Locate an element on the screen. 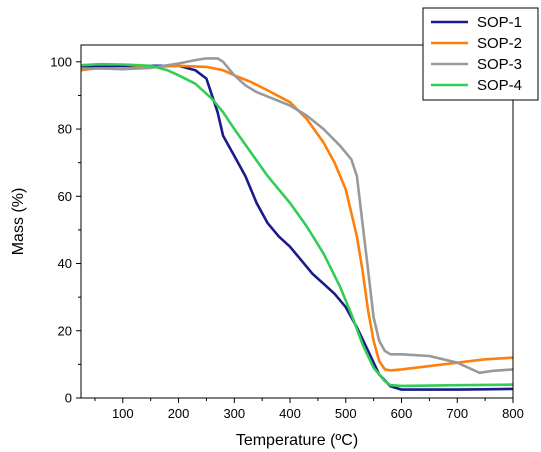 The height and width of the screenshot is (452, 541). y-tick-label: 80 is located at coordinates (65, 129).